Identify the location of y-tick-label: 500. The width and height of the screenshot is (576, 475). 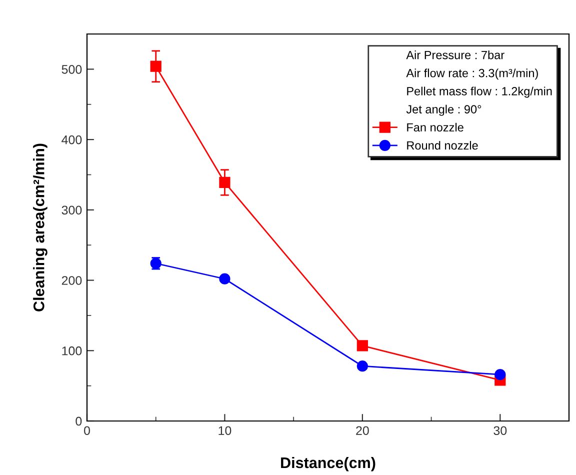
(72, 69).